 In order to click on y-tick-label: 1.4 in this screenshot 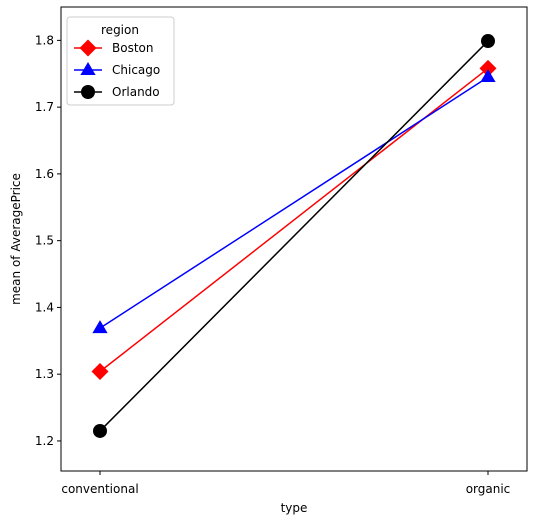, I will do `click(44, 307)`.